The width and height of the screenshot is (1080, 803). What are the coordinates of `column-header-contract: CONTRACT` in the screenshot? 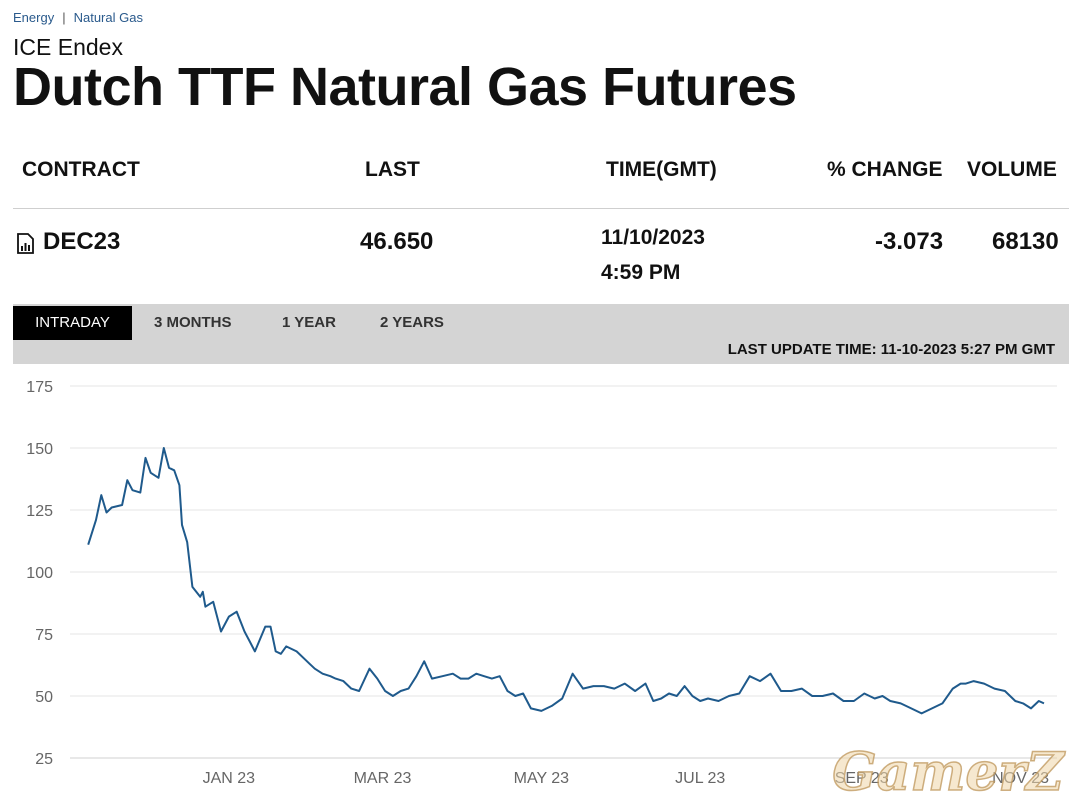 It's located at (81, 169).